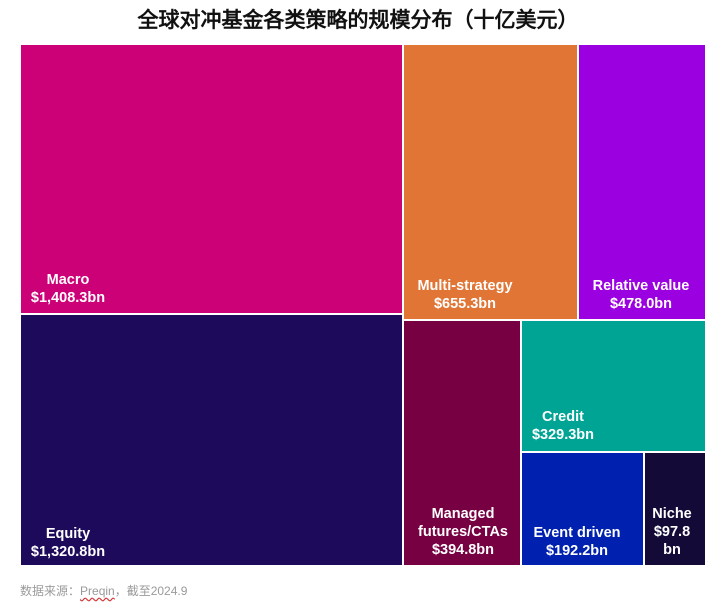 The width and height of the screenshot is (716, 604). I want to click on treemap-label-line: futures/CTAs, so click(463, 532).